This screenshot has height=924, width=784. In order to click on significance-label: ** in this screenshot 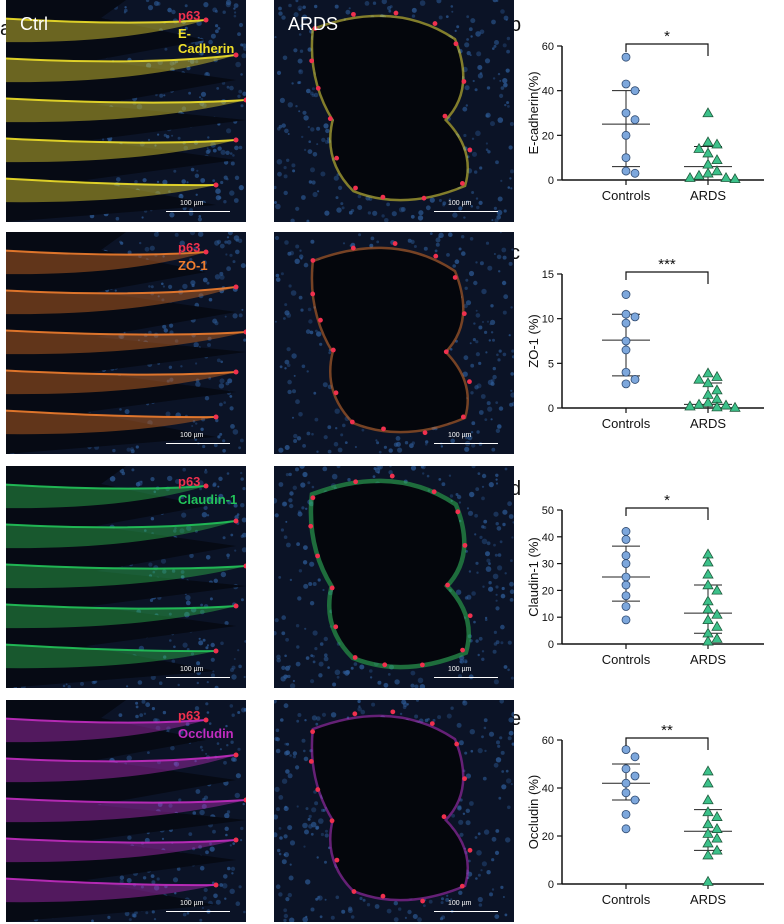, I will do `click(667, 731)`.